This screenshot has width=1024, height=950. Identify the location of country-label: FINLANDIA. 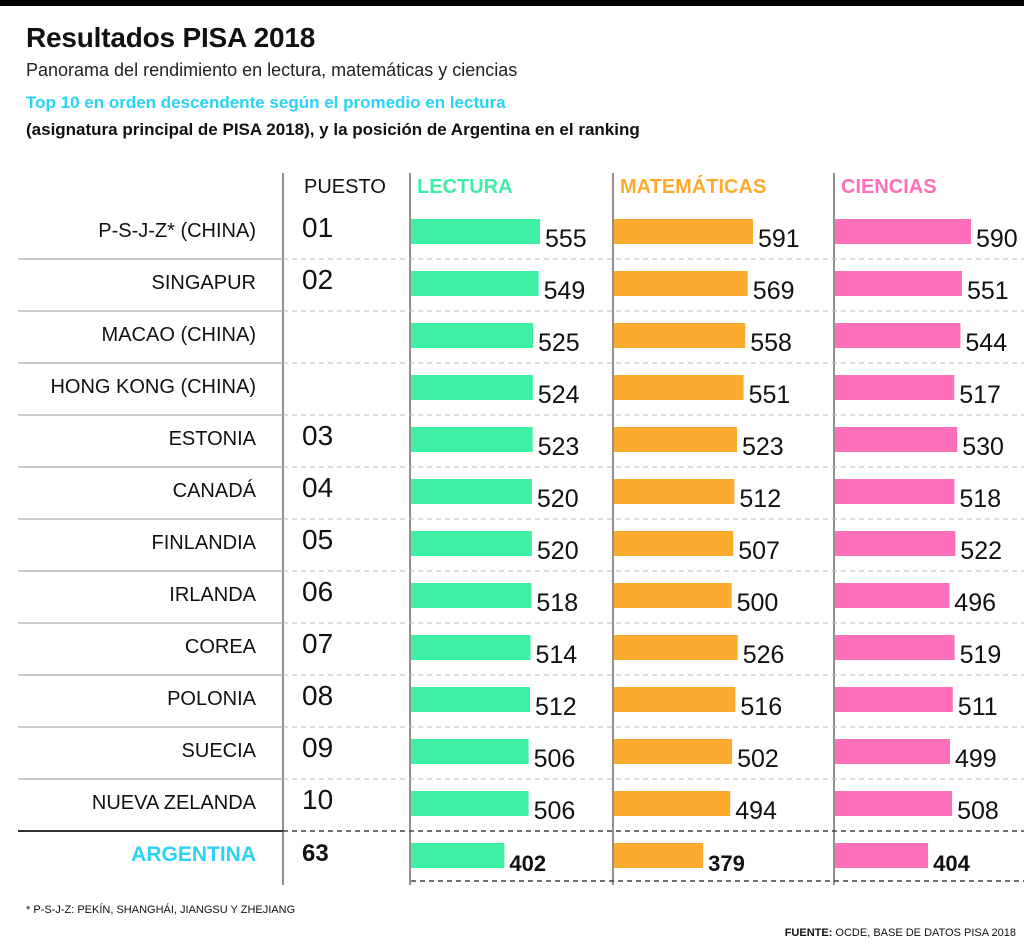
(204, 543).